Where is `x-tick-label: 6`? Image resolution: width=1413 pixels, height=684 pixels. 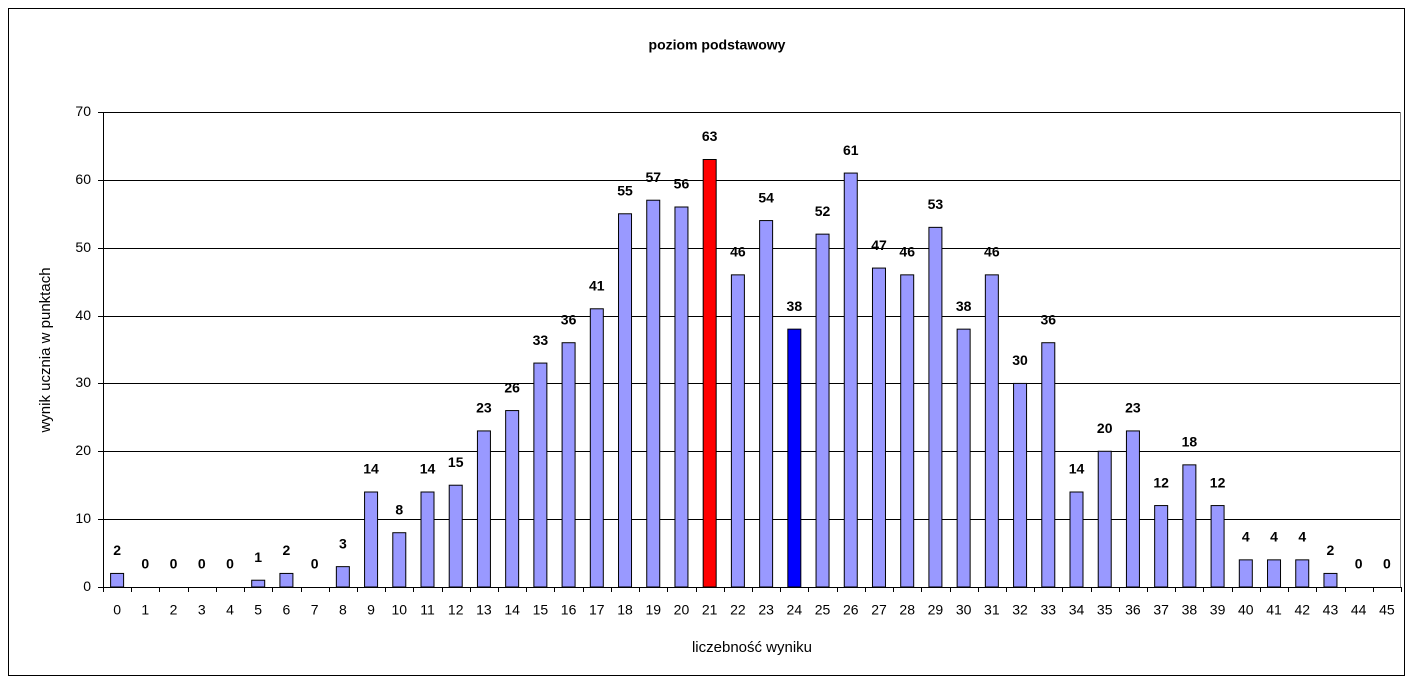 x-tick-label: 6 is located at coordinates (287, 610).